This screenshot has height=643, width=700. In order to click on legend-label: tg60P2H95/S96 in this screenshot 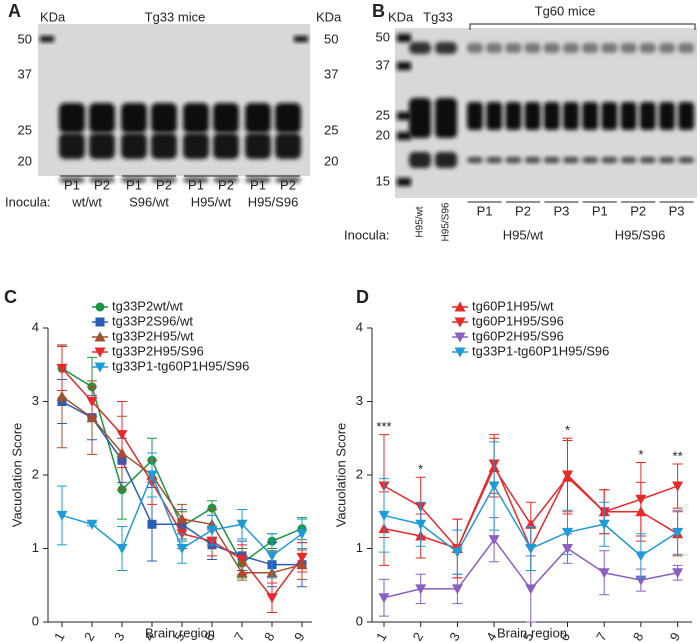, I will do `click(518, 335)`.